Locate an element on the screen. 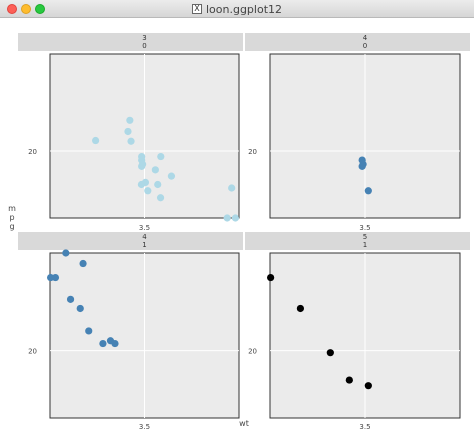 This screenshot has height=437, width=474. zoom-window-button is located at coordinates (40, 9).